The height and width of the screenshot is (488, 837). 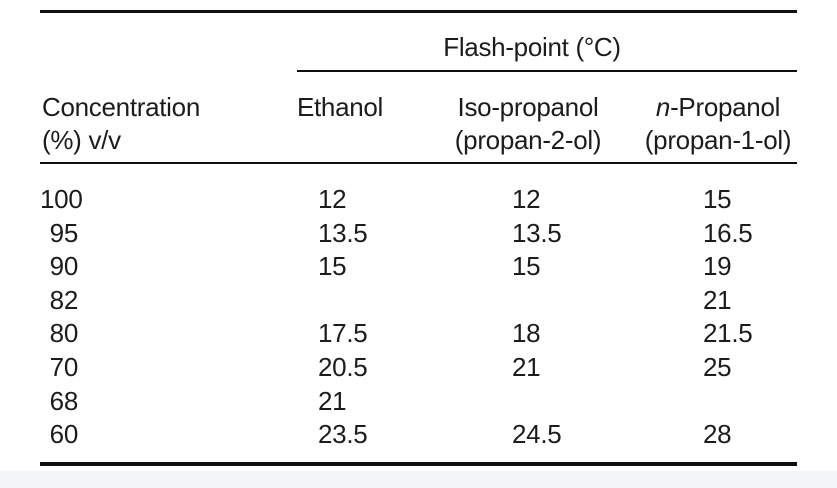 I want to click on cell-n-propanol: 28, so click(x=717, y=434).